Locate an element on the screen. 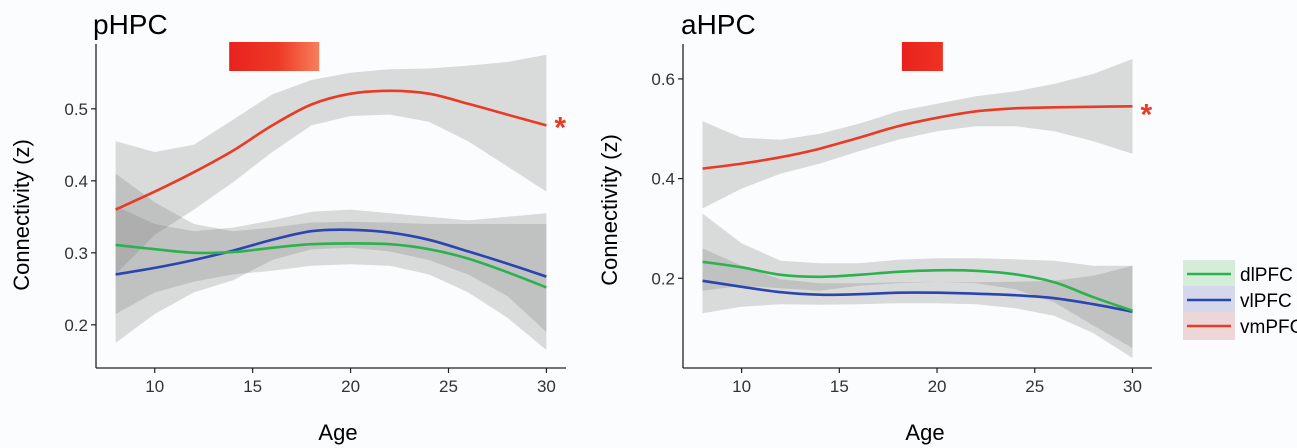 The image size is (1297, 448). legend-item-dlpfc: dlPFC is located at coordinates (1238, 274).